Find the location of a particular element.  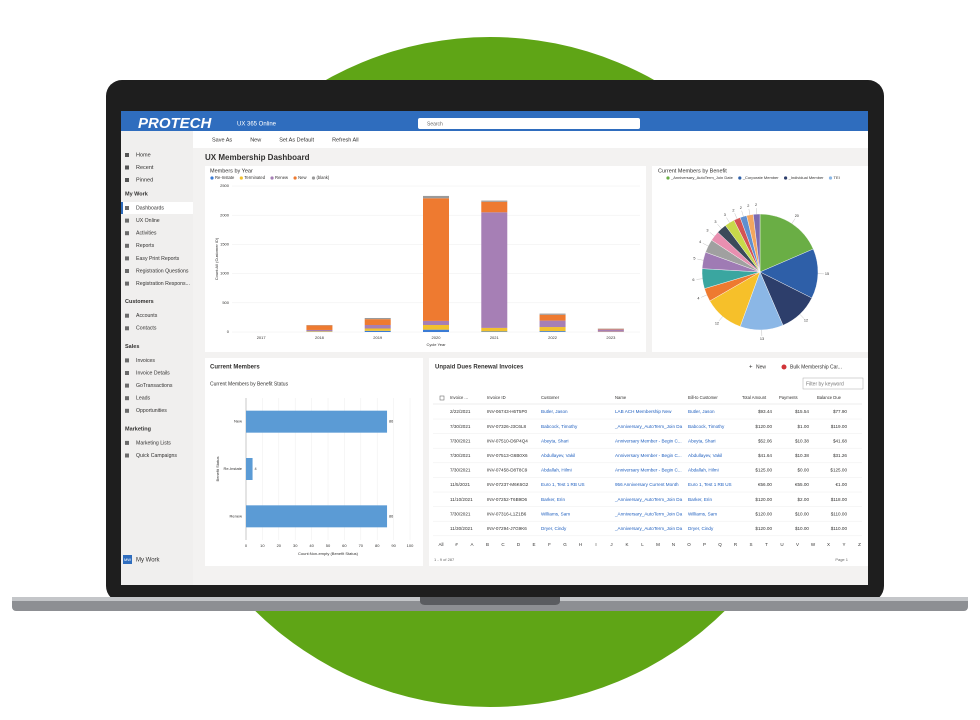

nav-item: Leads is located at coordinates (143, 399).